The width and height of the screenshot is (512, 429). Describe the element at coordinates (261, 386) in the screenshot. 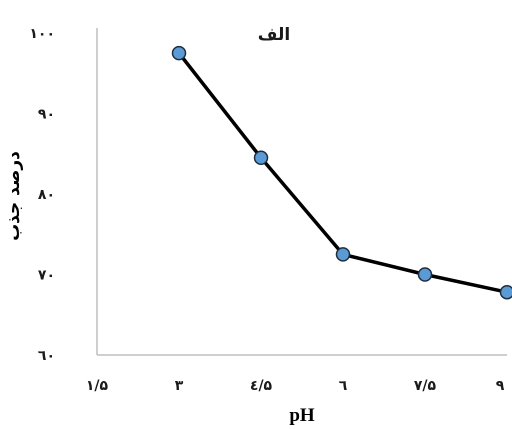

I see `x-tick-label: ٤/۵` at that location.